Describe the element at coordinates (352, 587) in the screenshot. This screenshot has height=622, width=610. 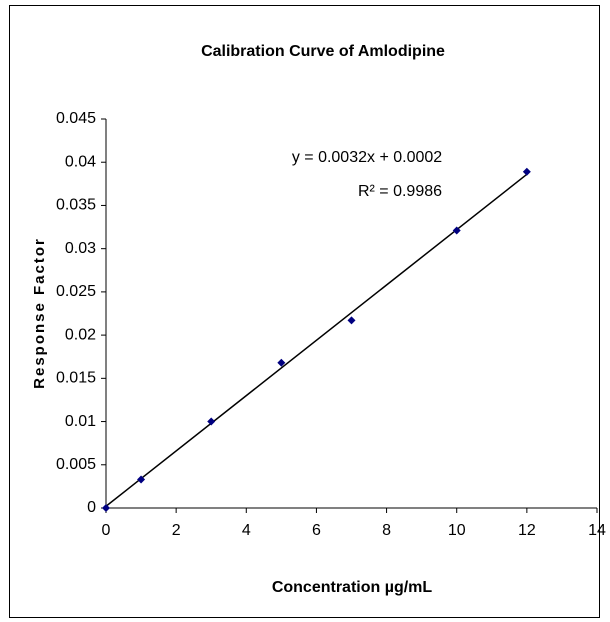
I see `x-axis-label: Concentration µg/mL` at that location.